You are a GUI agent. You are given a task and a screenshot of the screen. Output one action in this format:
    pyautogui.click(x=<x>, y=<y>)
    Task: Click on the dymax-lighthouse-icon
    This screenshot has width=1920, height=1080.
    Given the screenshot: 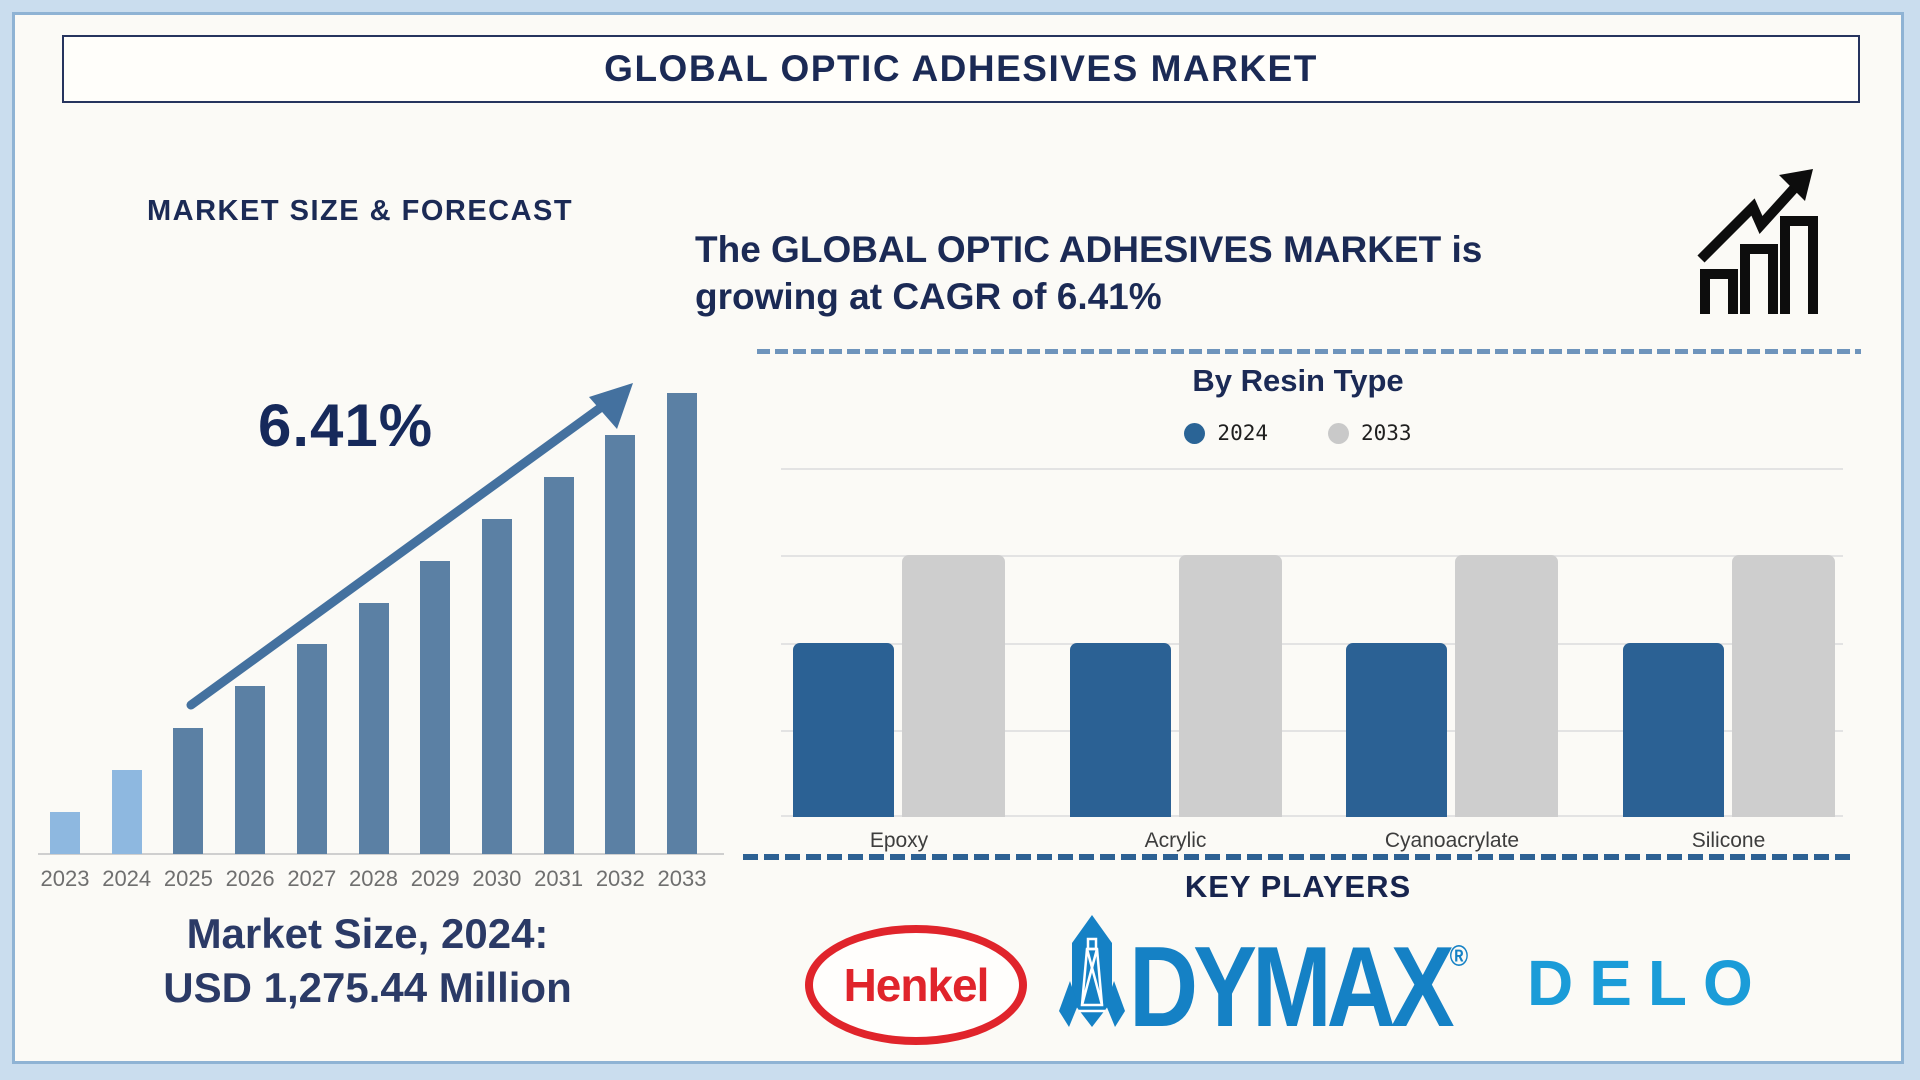 What is the action you would take?
    pyautogui.click(x=1092, y=971)
    